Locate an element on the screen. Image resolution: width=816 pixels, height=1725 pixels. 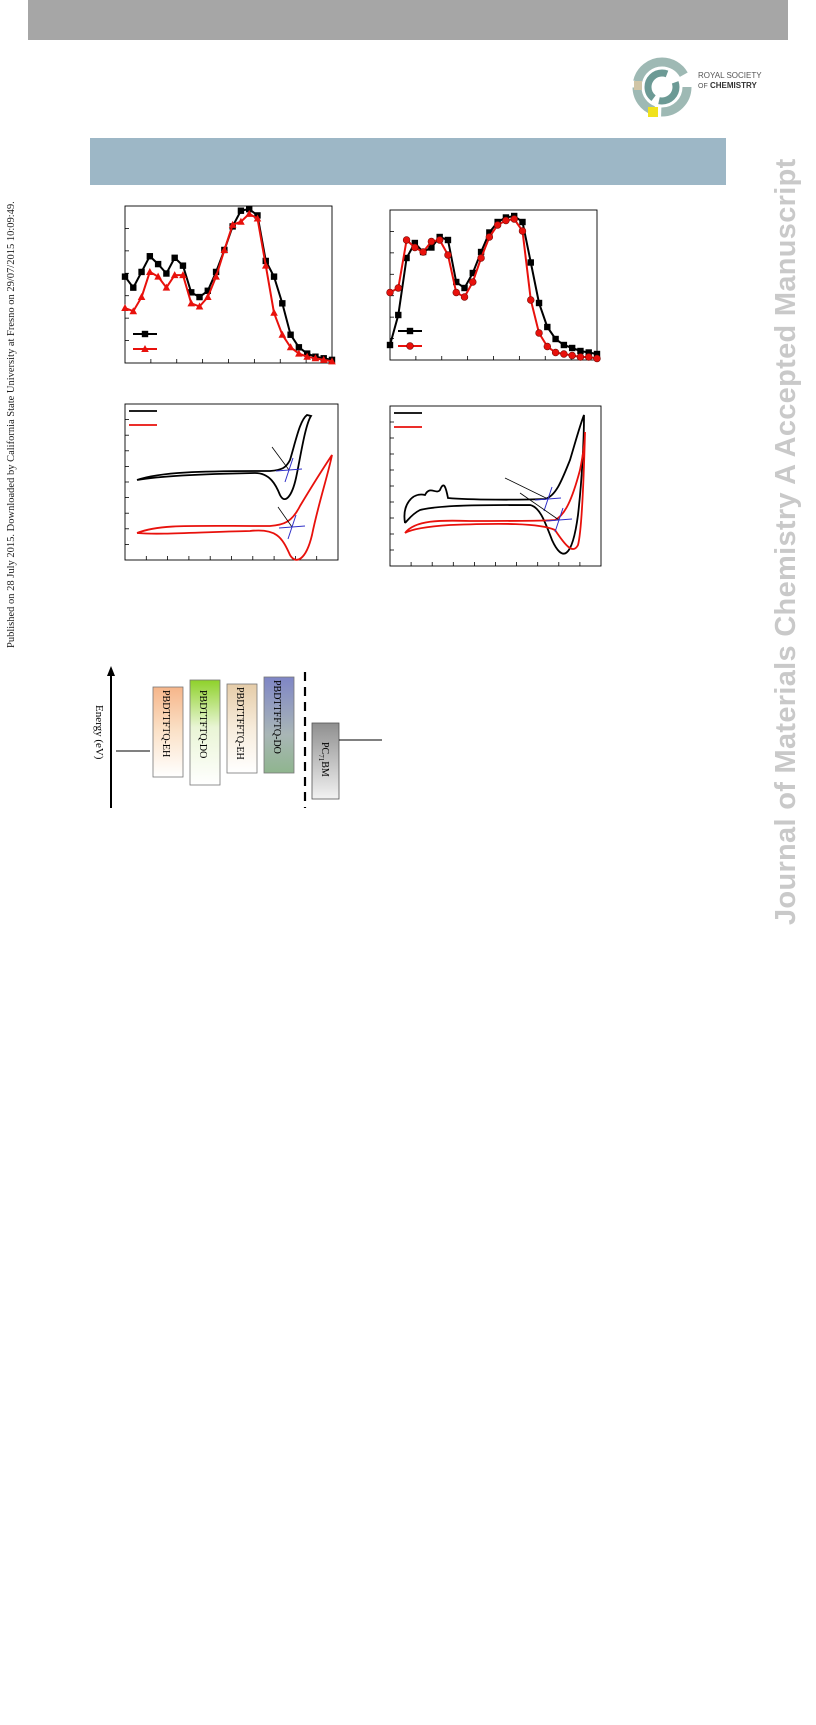
logo-line-1: ROYAL SOCIETY is located at coordinates (730, 75).